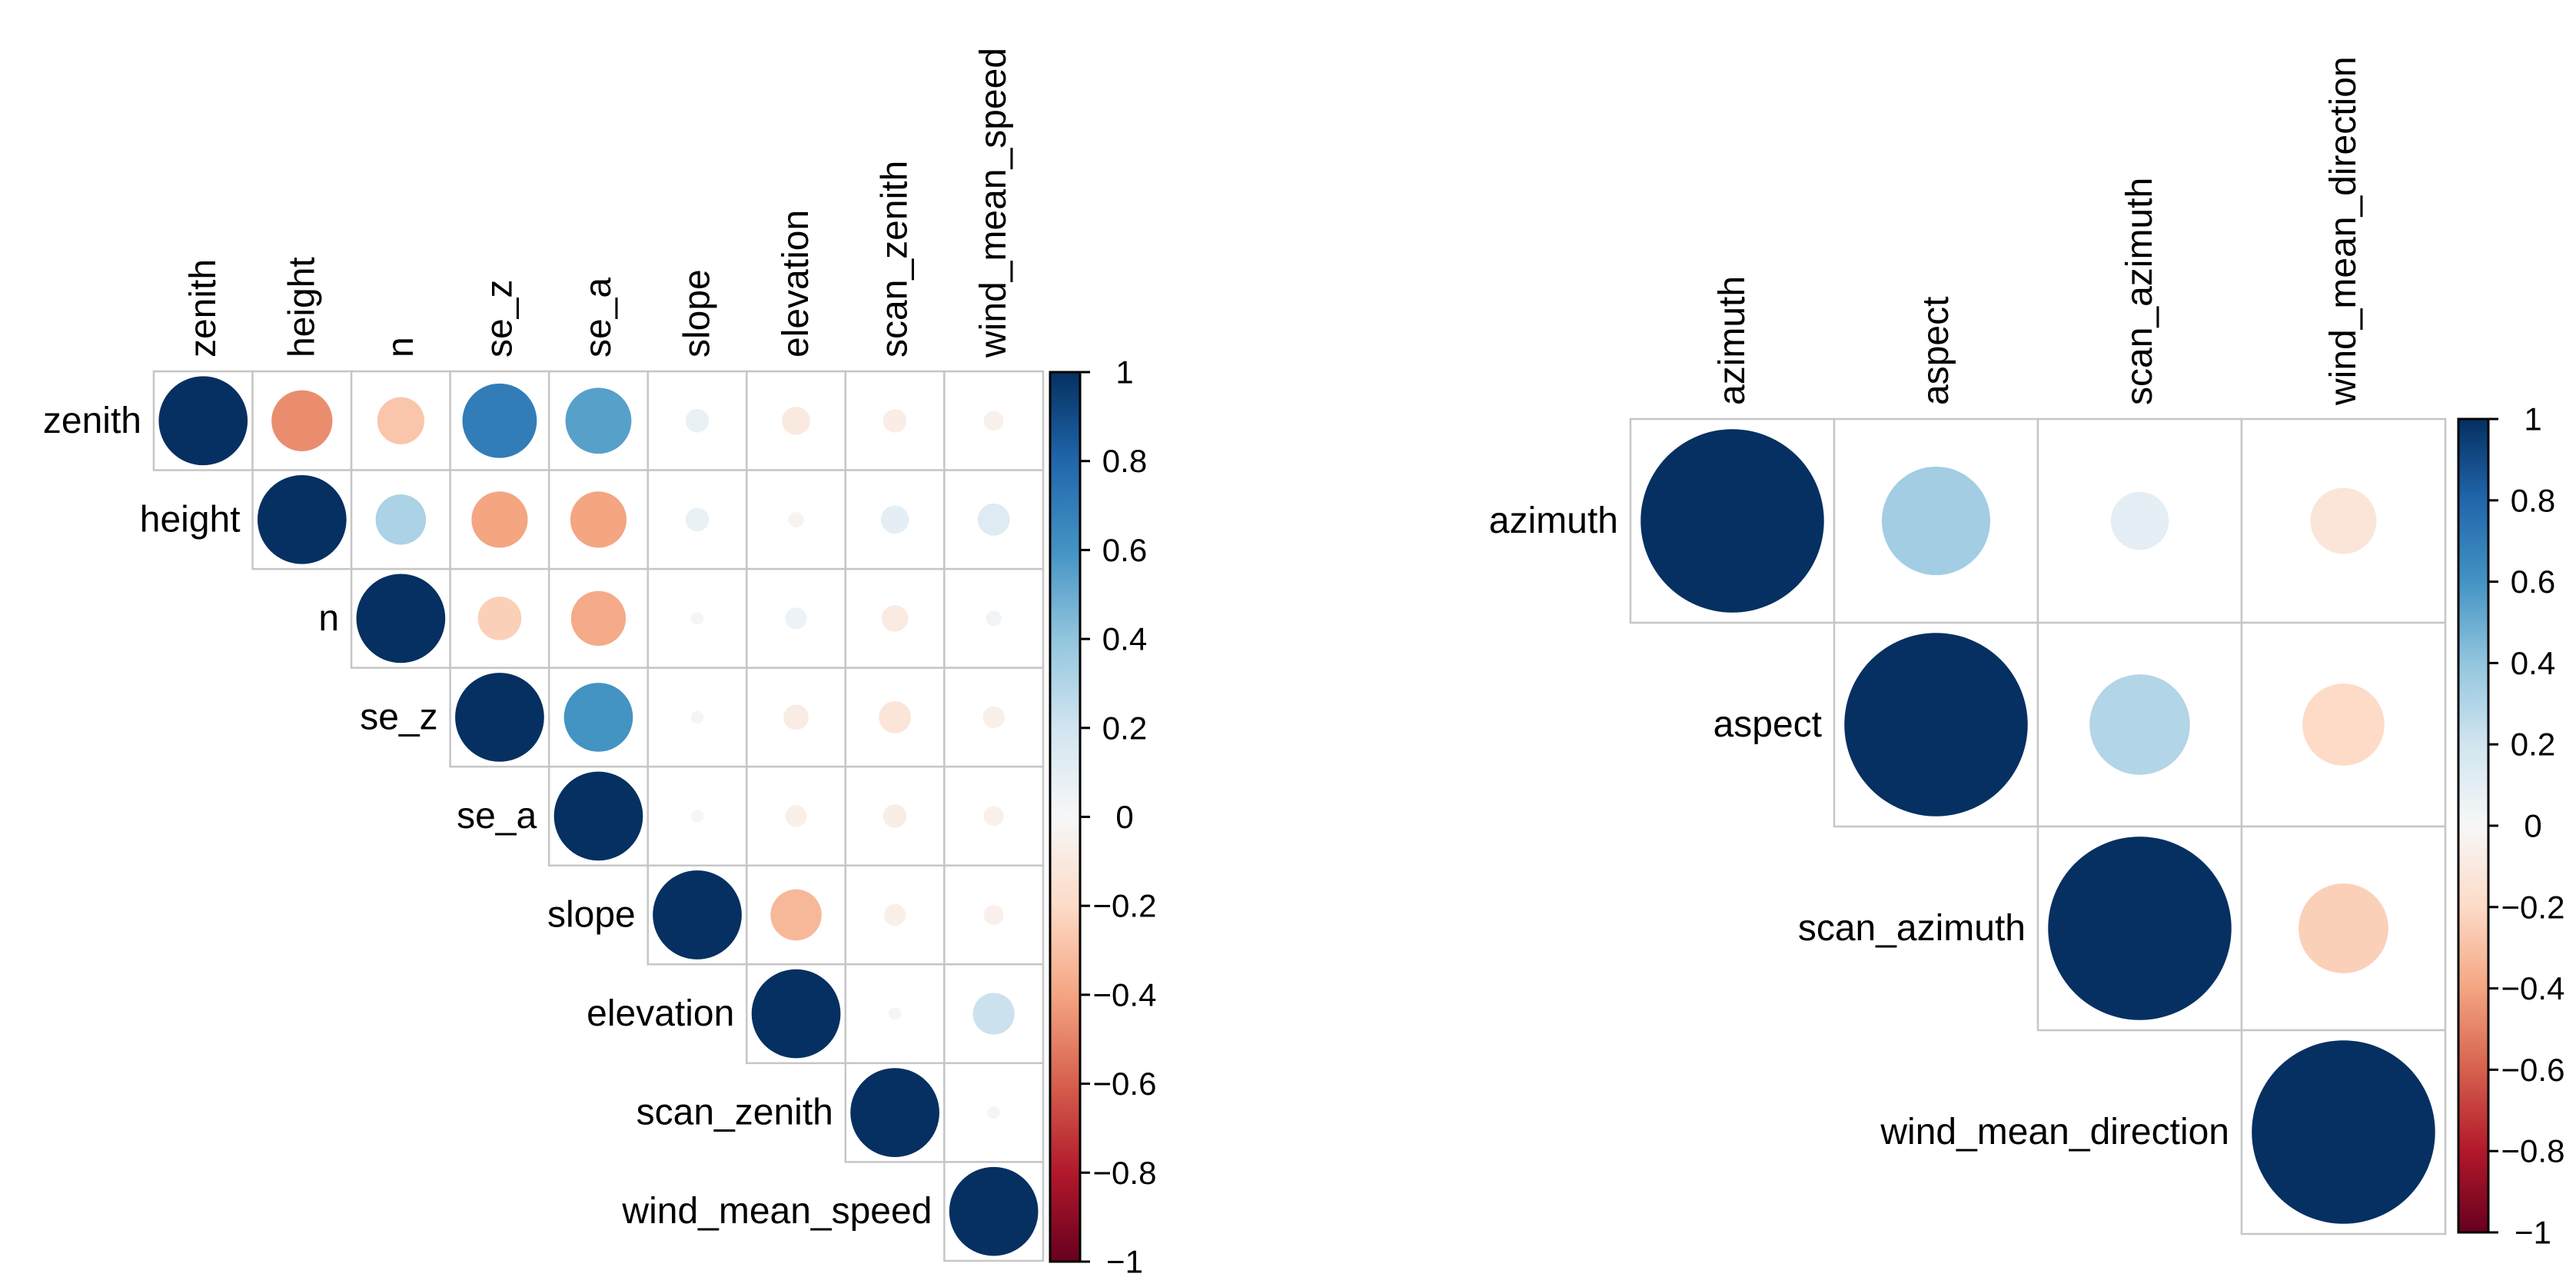 The height and width of the screenshot is (1287, 2576). Describe the element at coordinates (993, 203) in the screenshot. I see `column-label: wind_mean_speed` at that location.